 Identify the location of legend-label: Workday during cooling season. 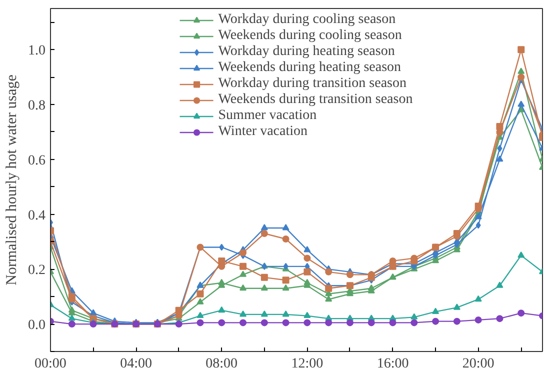
(307, 20).